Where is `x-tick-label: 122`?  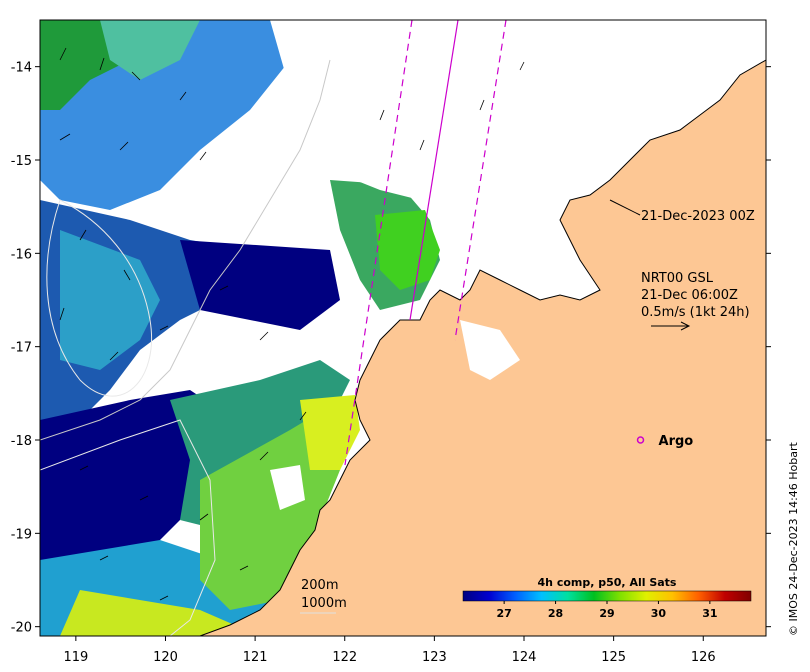 x-tick-label: 122 is located at coordinates (344, 657).